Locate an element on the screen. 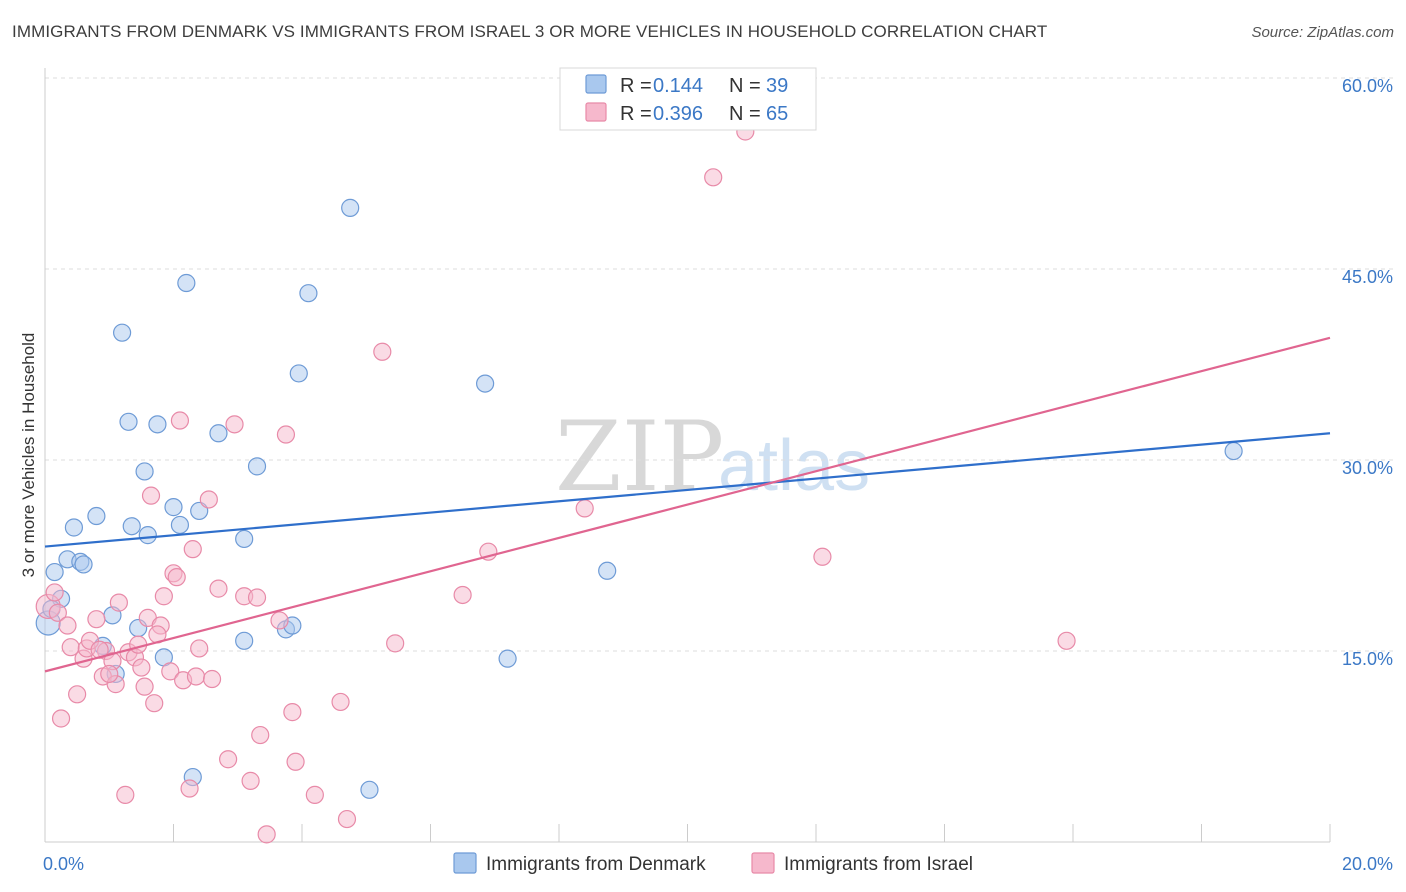 Image resolution: width=1406 pixels, height=892 pixels. legend-swatch-israel is located at coordinates (596, 112).